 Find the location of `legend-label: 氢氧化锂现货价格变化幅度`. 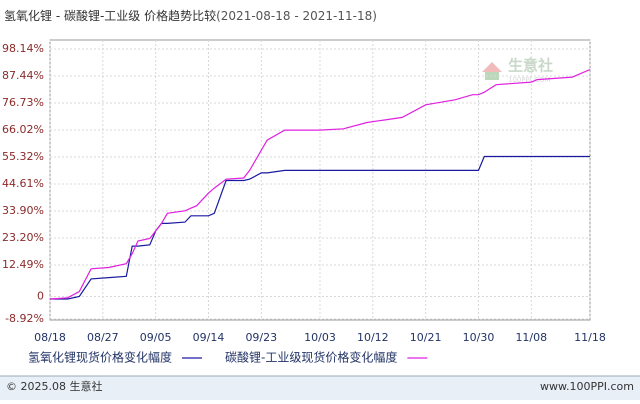

legend-label: 氢氧化锂现货价格变化幅度 is located at coordinates (100, 357).